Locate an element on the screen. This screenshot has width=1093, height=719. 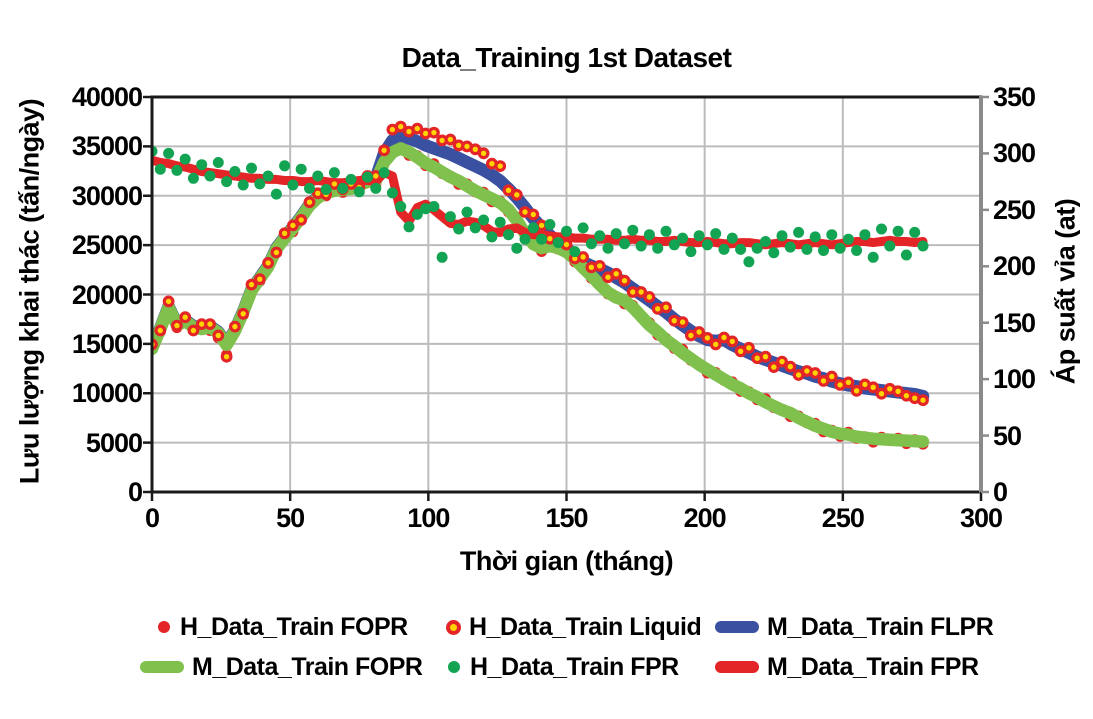
y-left-tick-label: 35000 is located at coordinates (107, 146).